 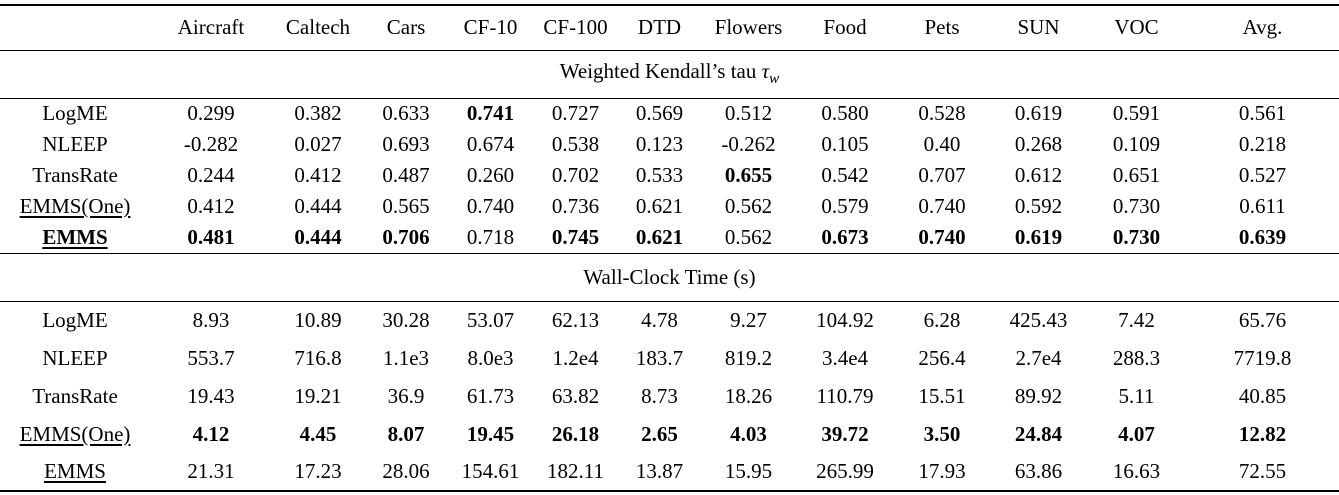 I want to click on value-cell: 0.745, so click(x=575, y=236).